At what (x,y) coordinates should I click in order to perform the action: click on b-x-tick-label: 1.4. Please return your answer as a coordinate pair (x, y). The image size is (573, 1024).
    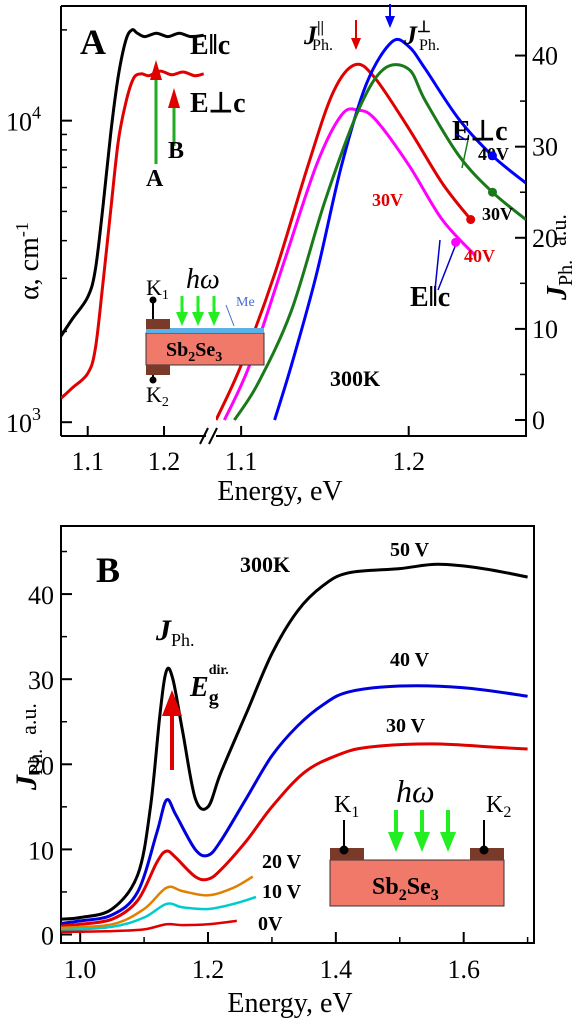
    Looking at the image, I should click on (336, 969).